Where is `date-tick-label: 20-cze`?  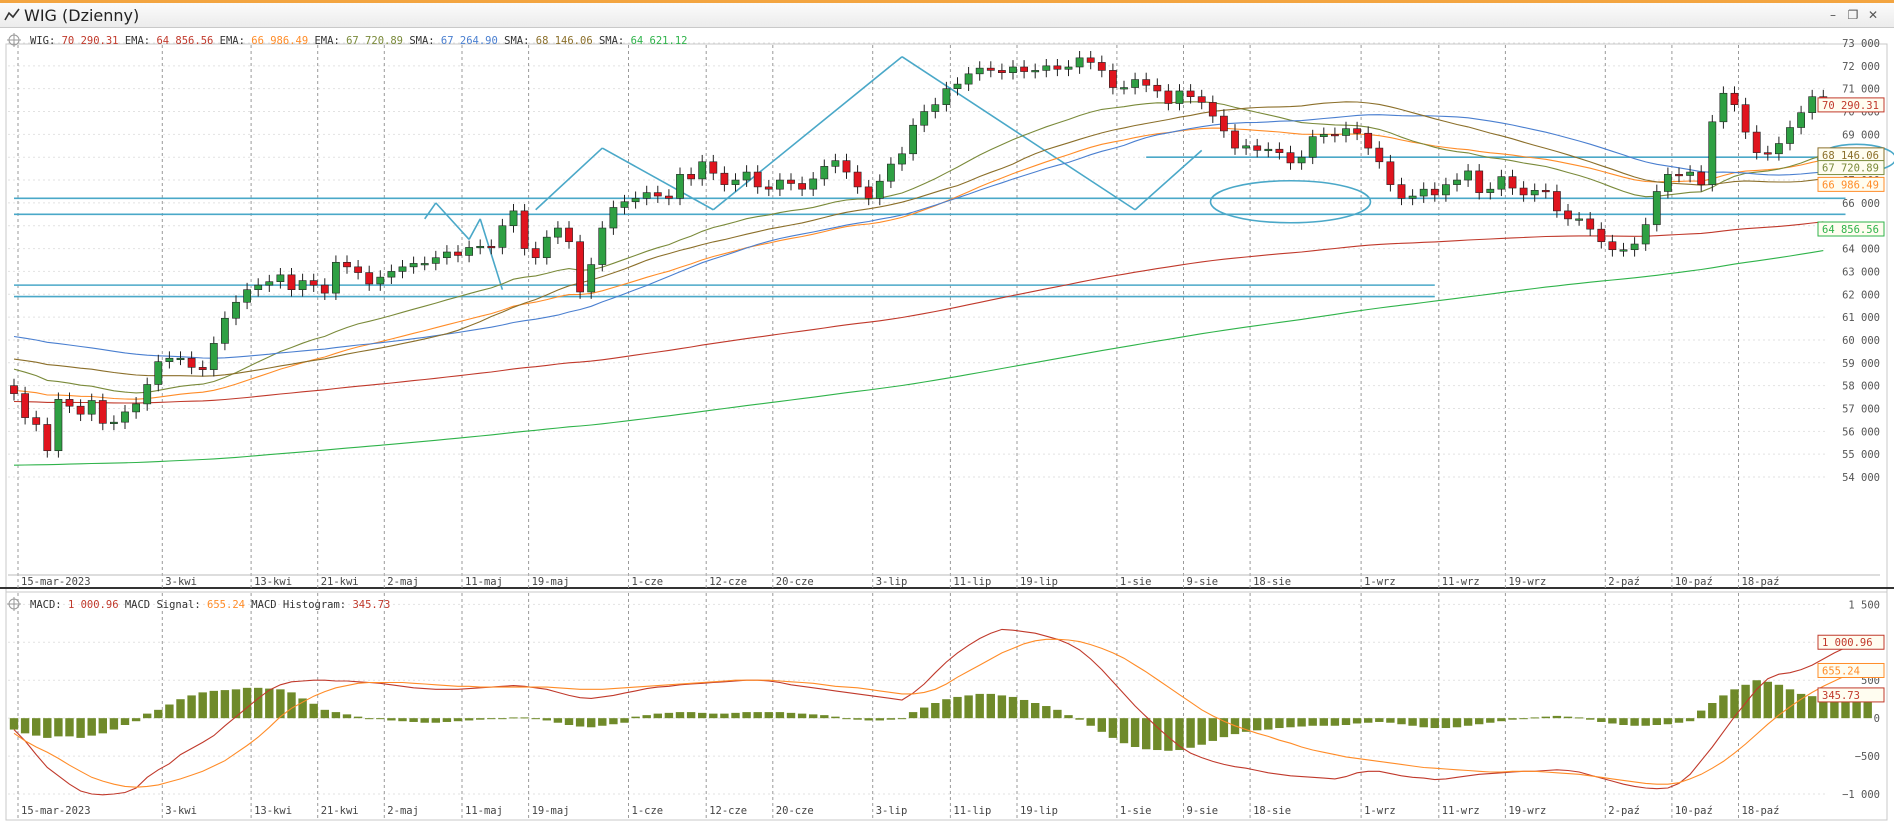
date-tick-label: 20-cze is located at coordinates (795, 811).